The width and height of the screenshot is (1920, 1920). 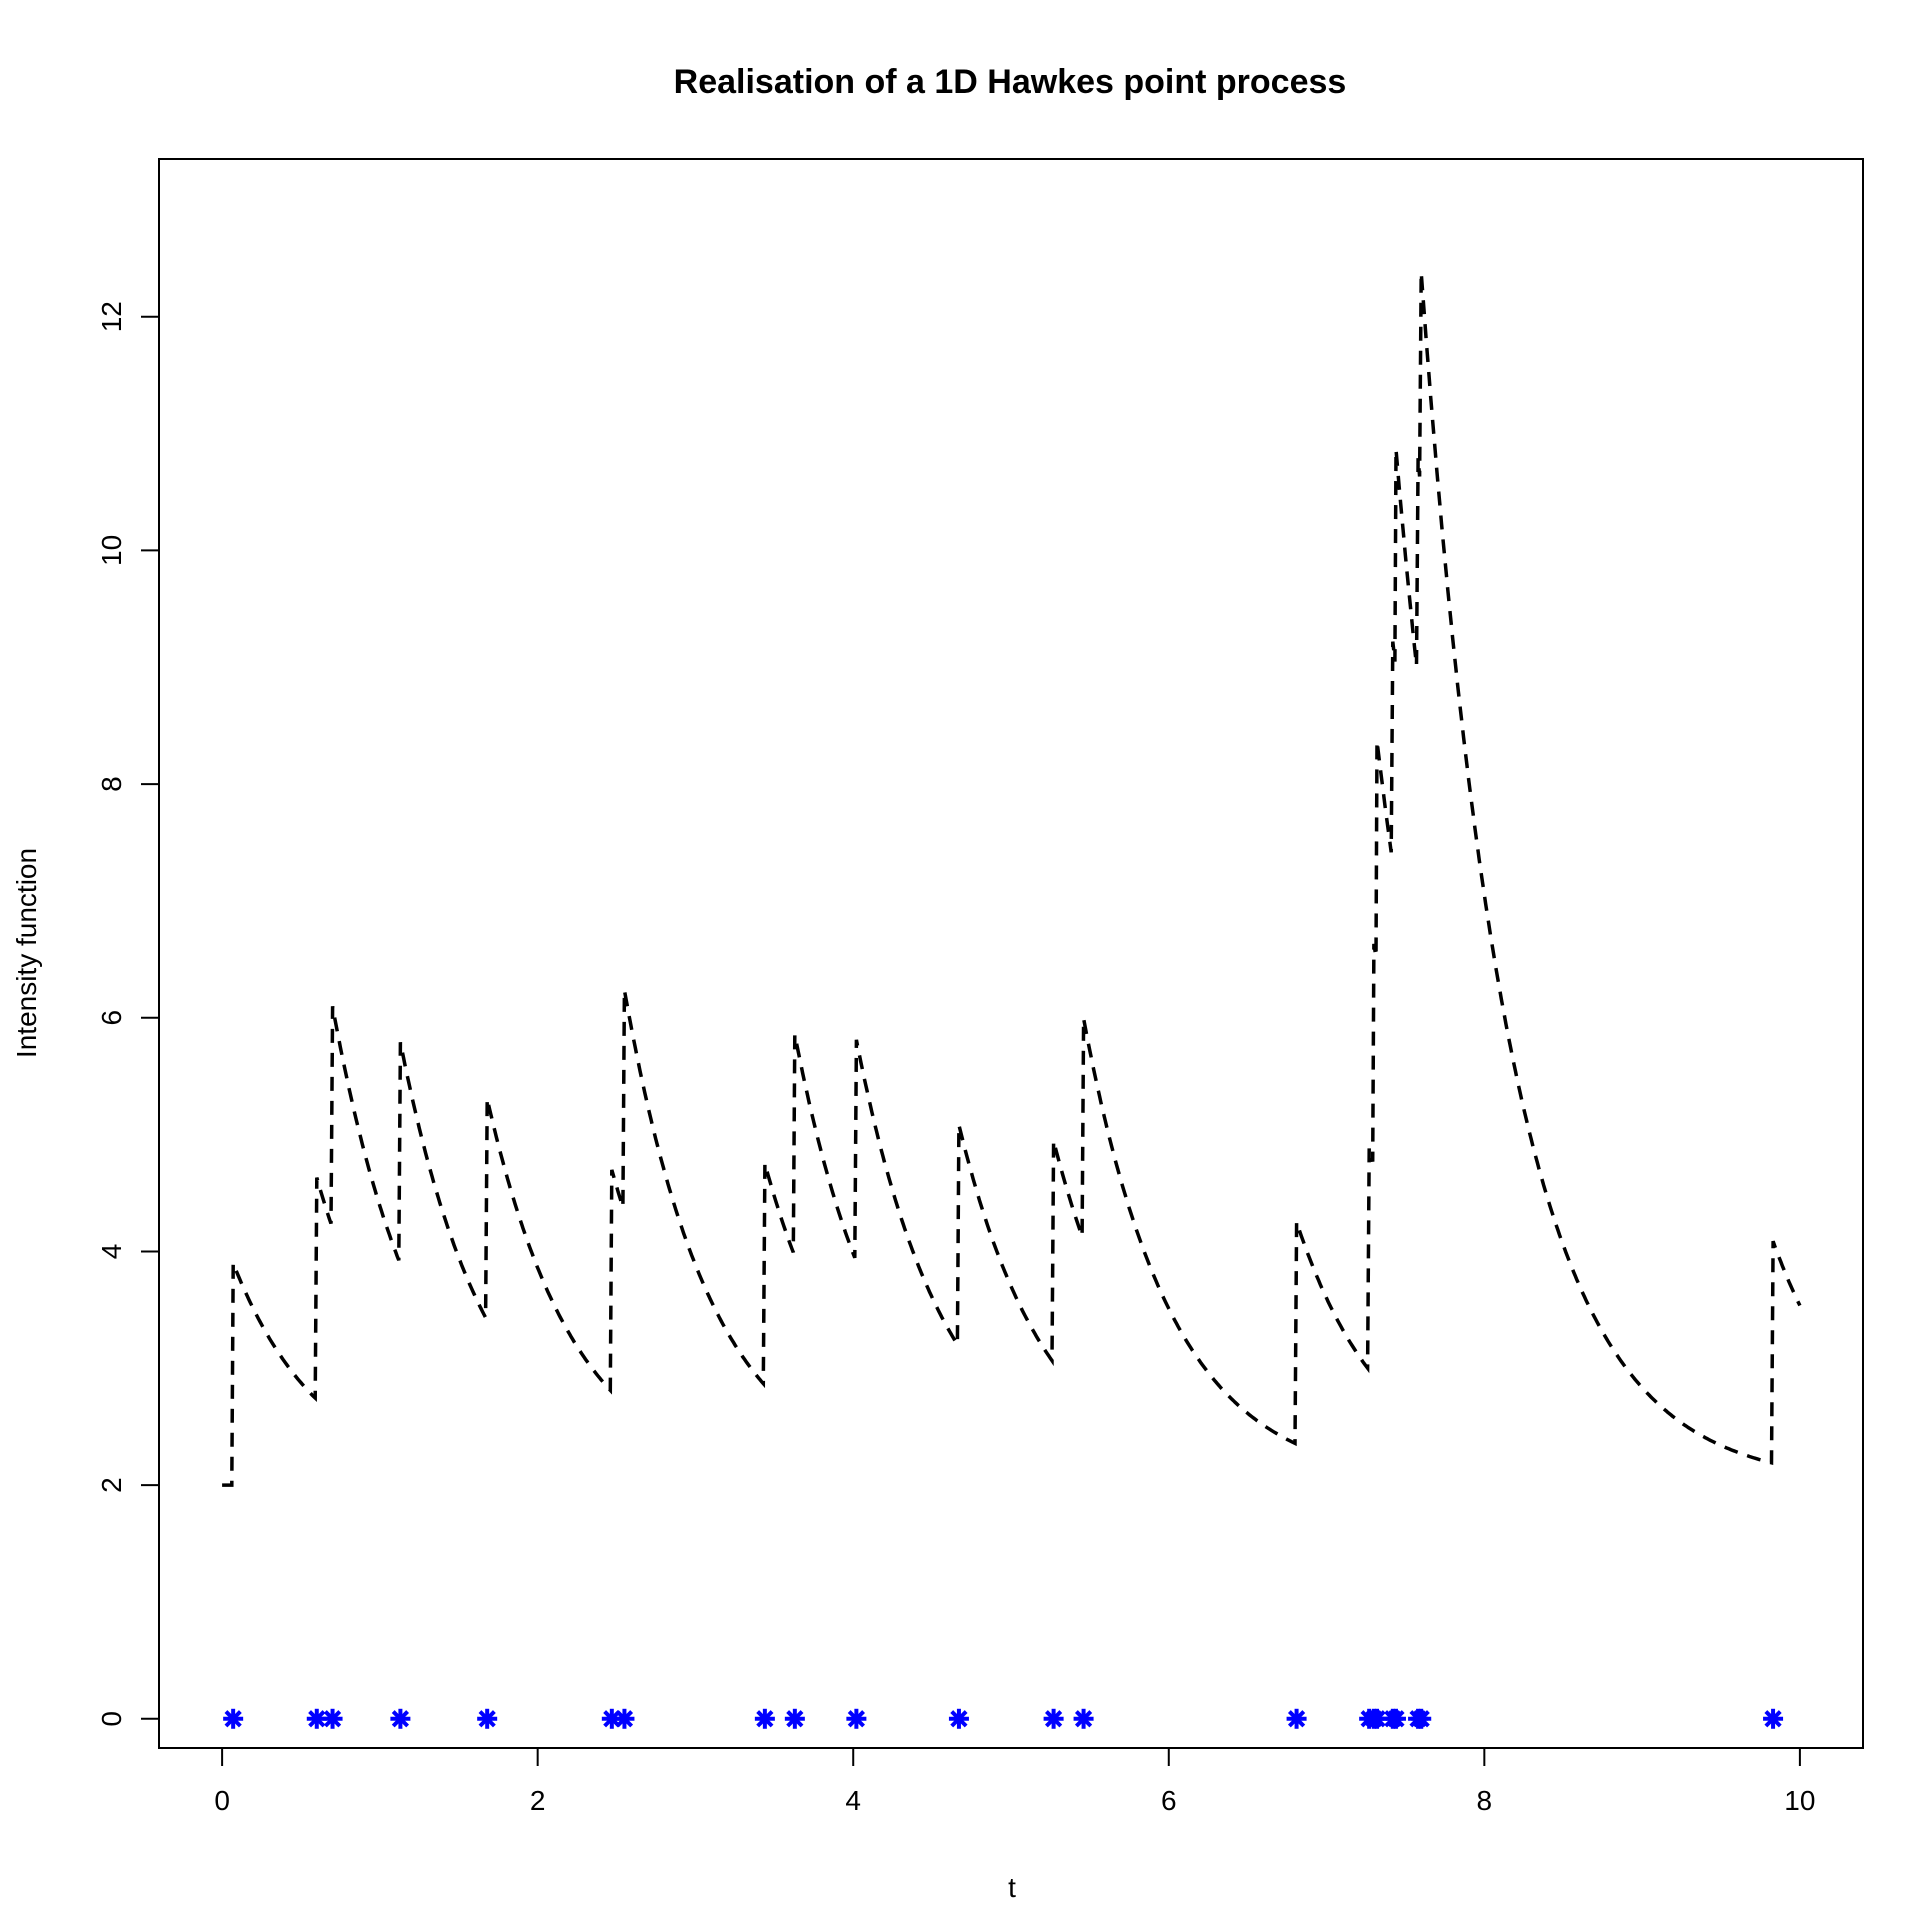 I want to click on y-axis: 0 2 4 6 8 10 12, so click(x=128, y=1014).